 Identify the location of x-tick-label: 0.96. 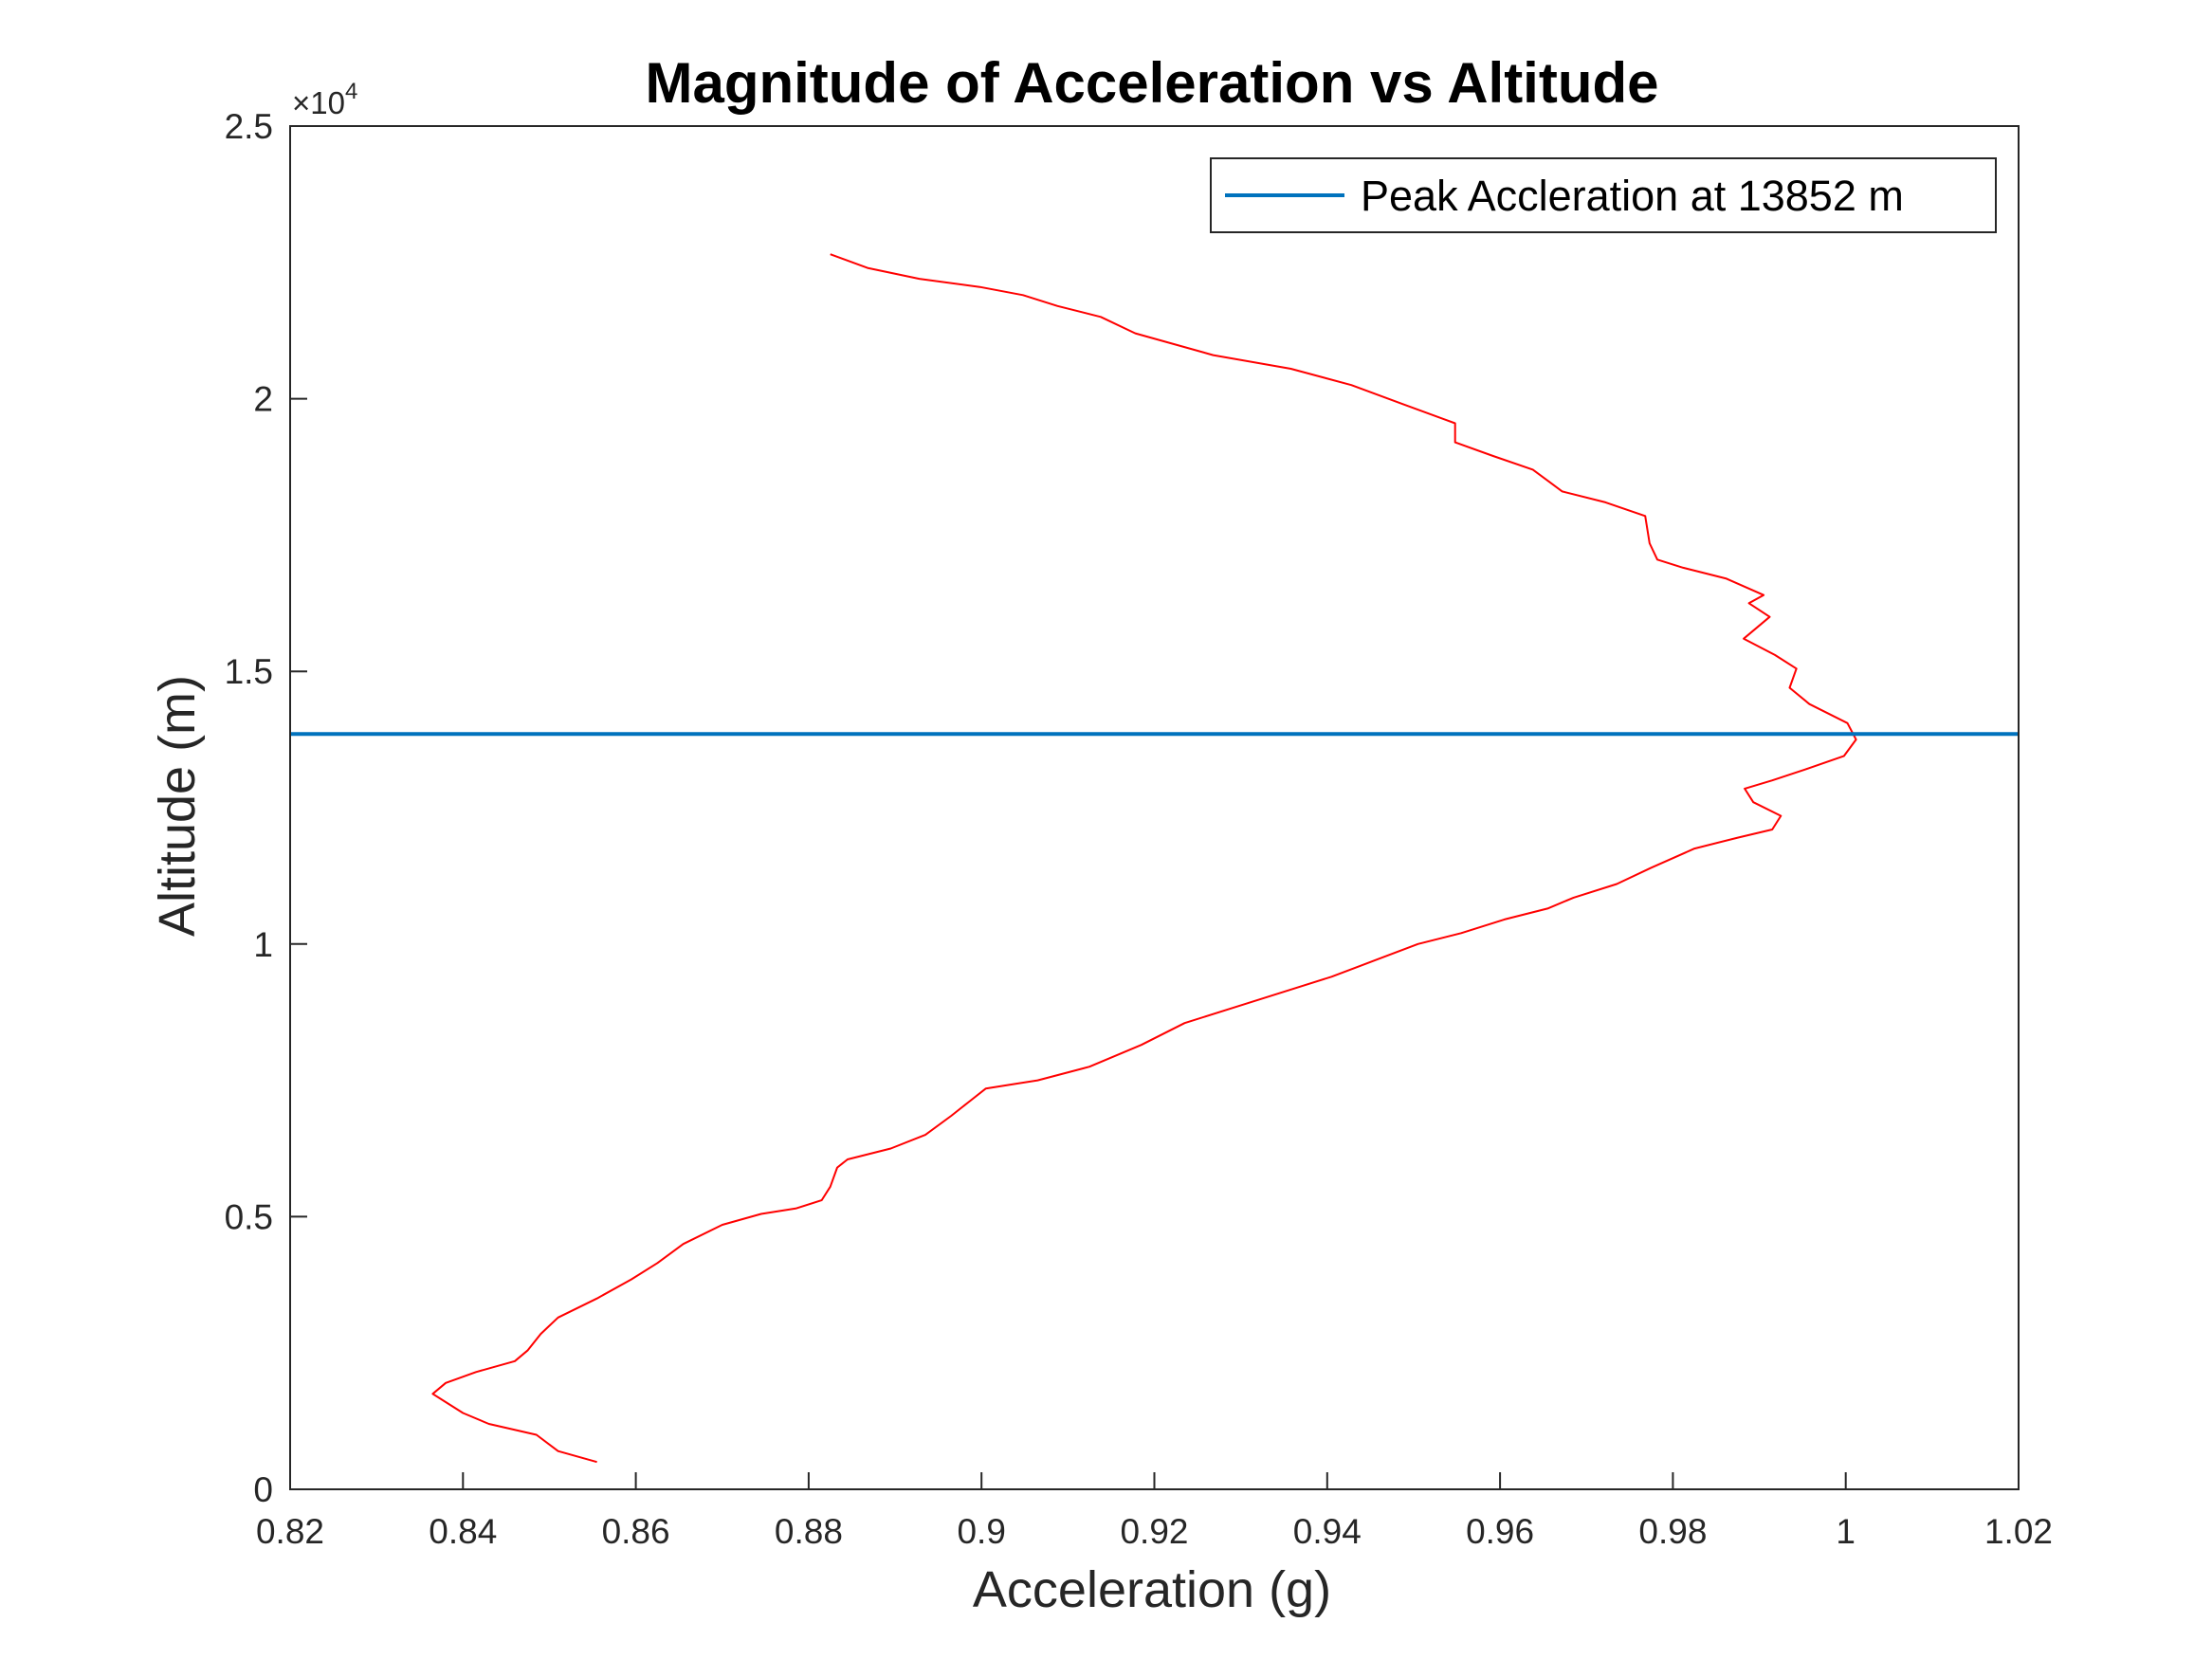
(1500, 1531).